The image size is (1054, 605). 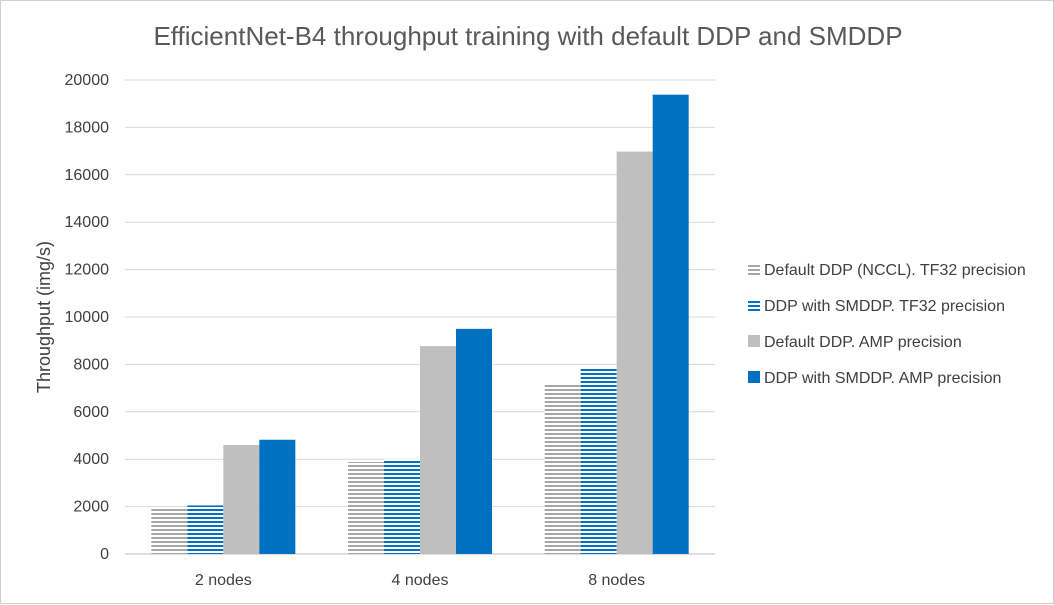 I want to click on x-category-label: 4 nodes, so click(x=420, y=580).